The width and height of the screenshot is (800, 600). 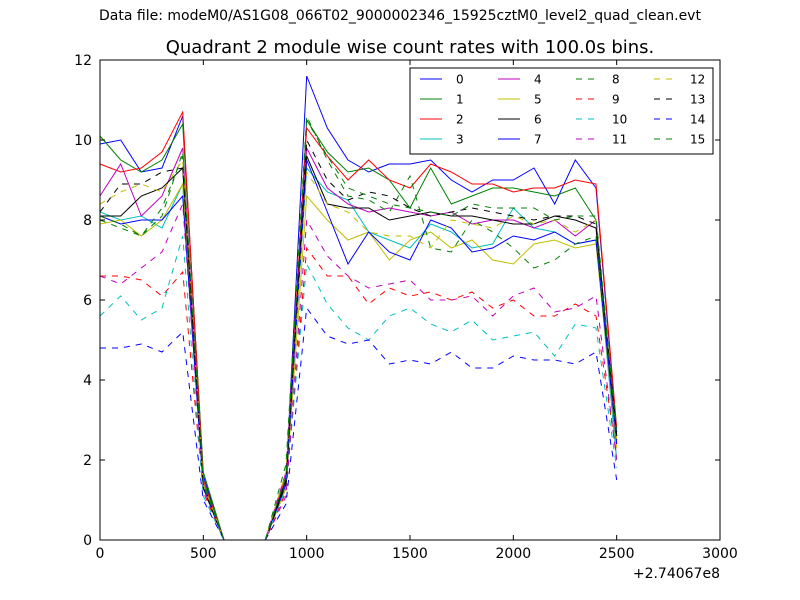 I want to click on x-offset-label: +2.74067e8, so click(x=676, y=574).